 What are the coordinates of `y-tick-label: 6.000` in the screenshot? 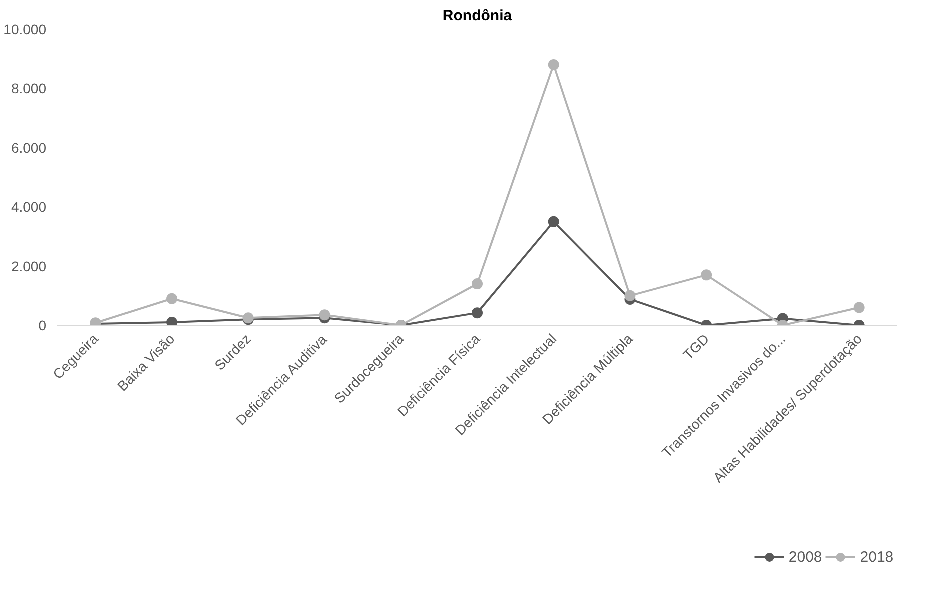 It's located at (29, 148).